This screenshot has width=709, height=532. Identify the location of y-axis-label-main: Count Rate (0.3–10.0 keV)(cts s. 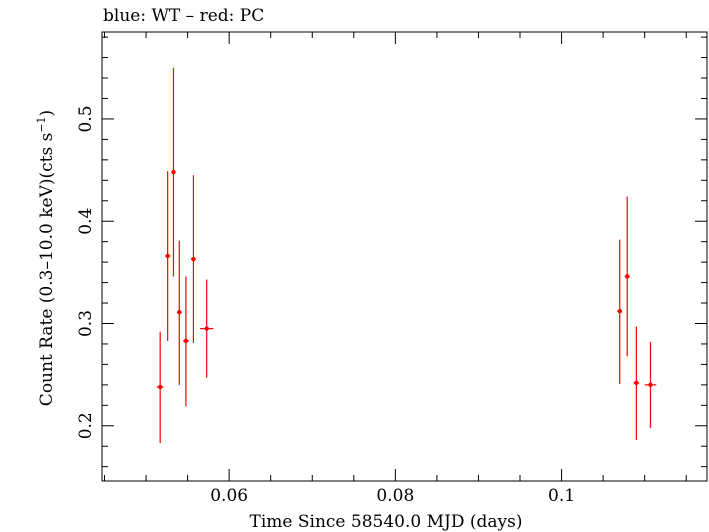
(47, 270).